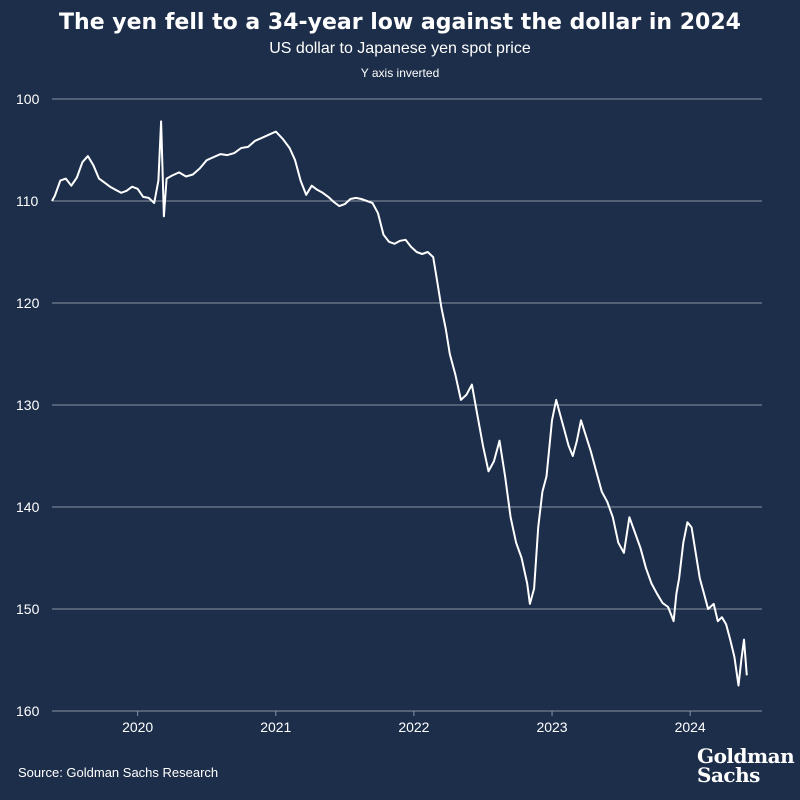  What do you see at coordinates (27, 201) in the screenshot?
I see `y-tick-label-110: 110` at bounding box center [27, 201].